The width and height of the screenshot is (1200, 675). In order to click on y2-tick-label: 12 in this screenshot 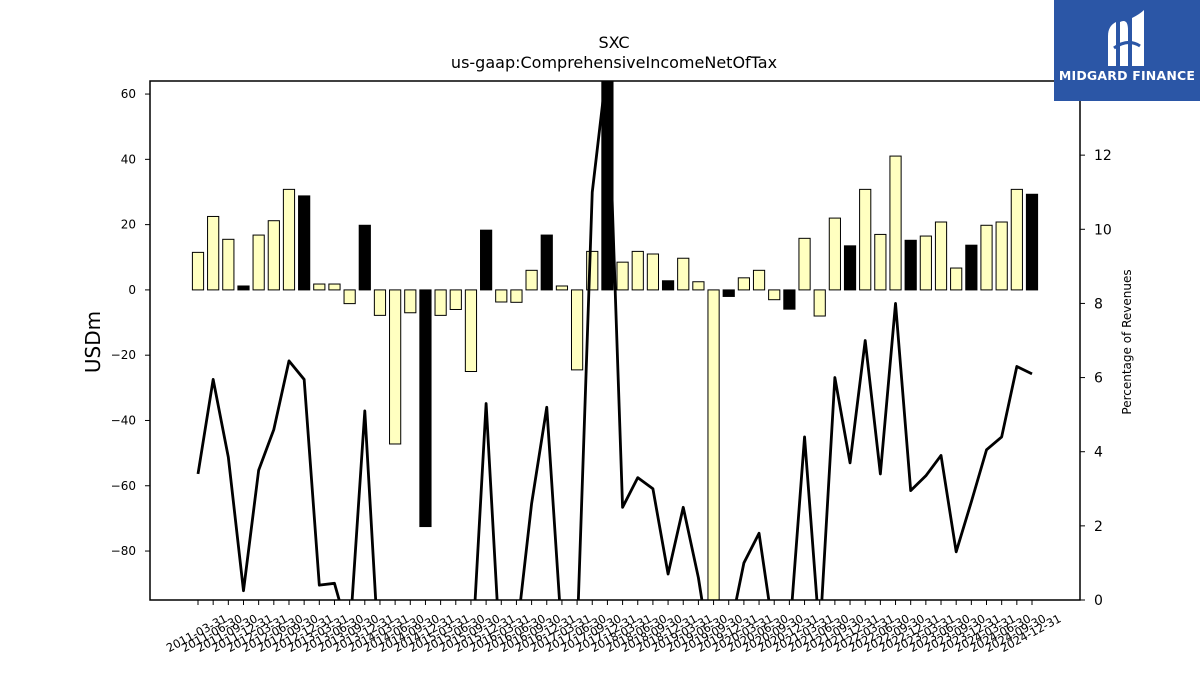, I will do `click(1103, 156)`.